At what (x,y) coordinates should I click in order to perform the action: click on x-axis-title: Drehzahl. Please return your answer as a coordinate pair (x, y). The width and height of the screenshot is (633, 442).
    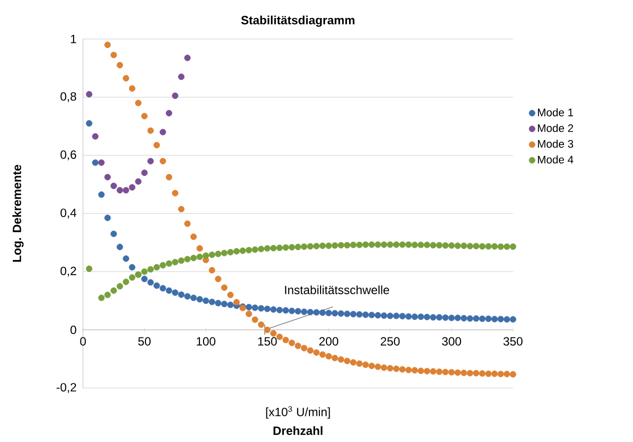
    Looking at the image, I should click on (298, 430).